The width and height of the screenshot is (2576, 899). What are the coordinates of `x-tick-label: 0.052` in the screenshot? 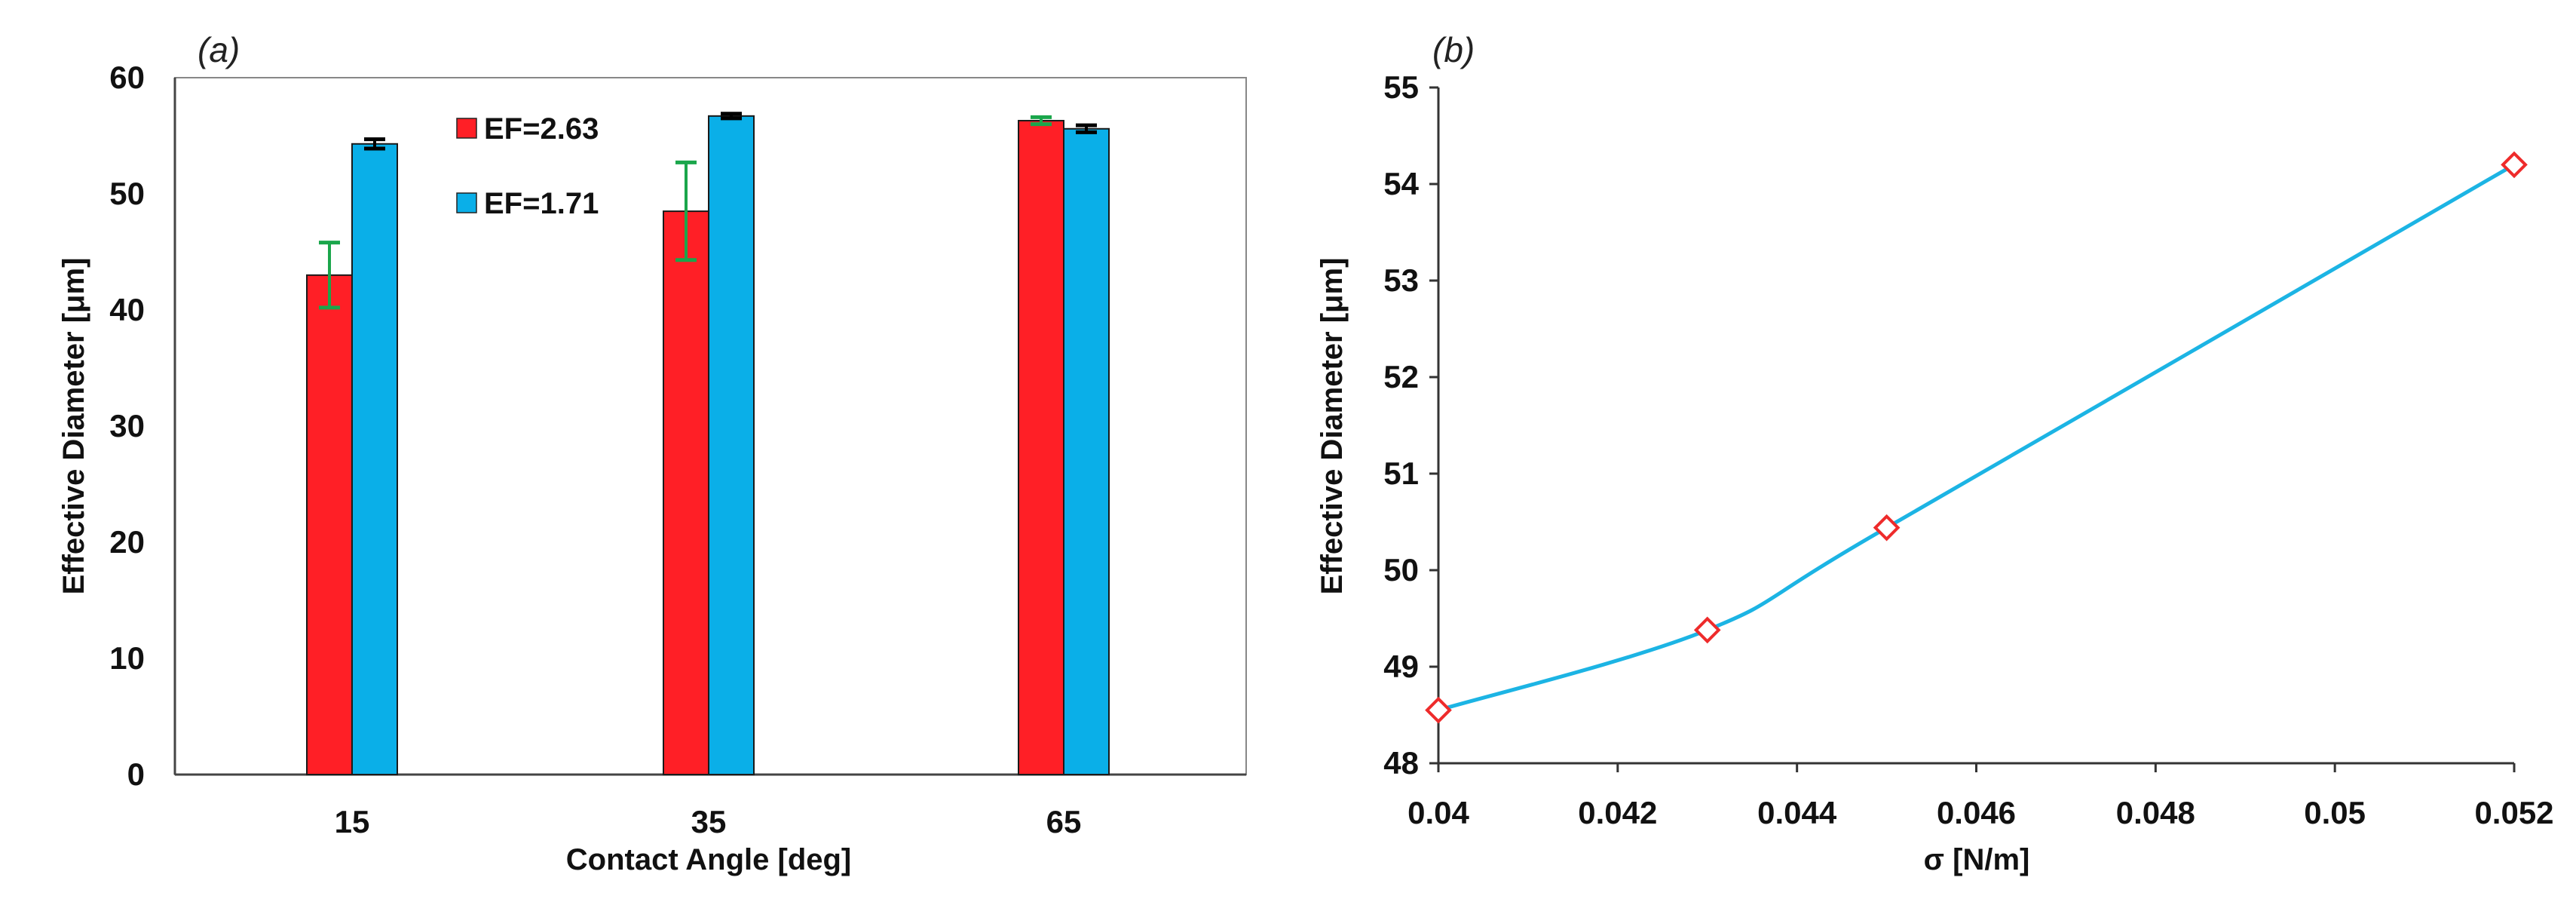 It's located at (2513, 812).